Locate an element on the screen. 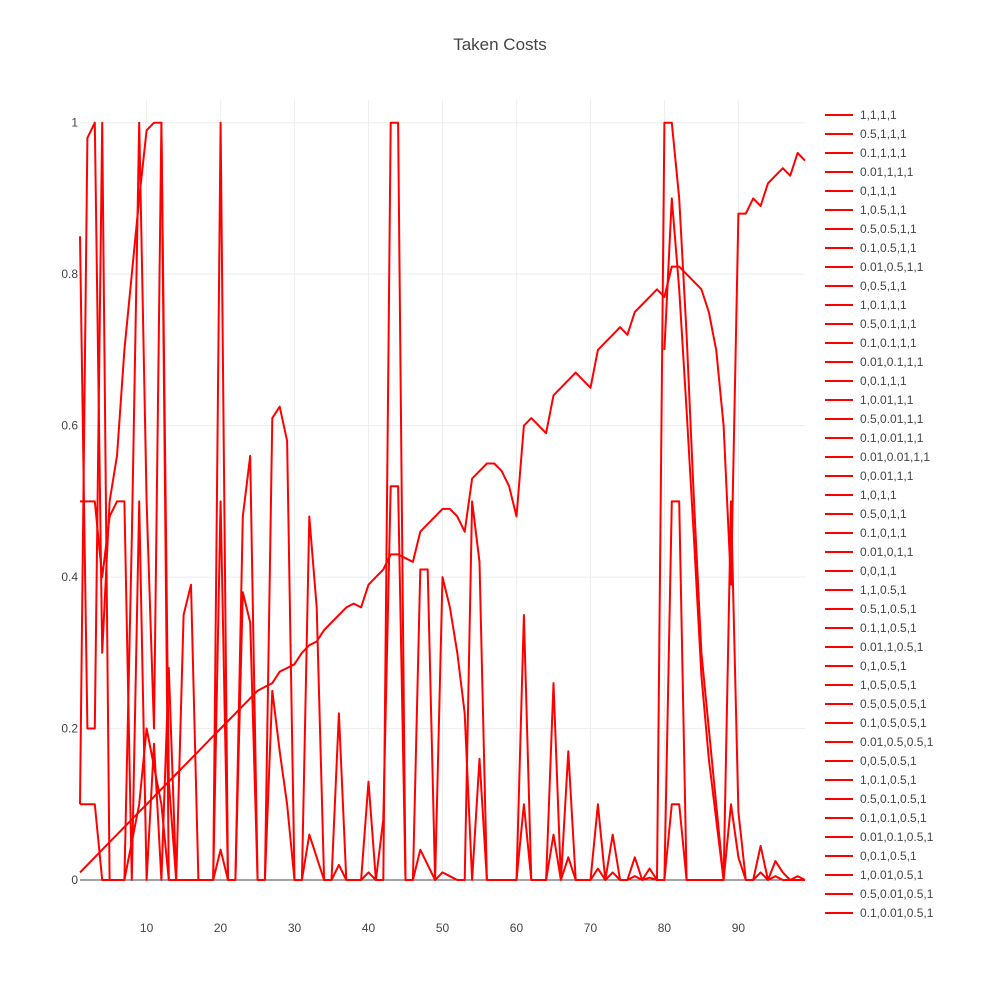 The height and width of the screenshot is (1000, 1000). legend-label: 1,0,1,1 is located at coordinates (878, 495).